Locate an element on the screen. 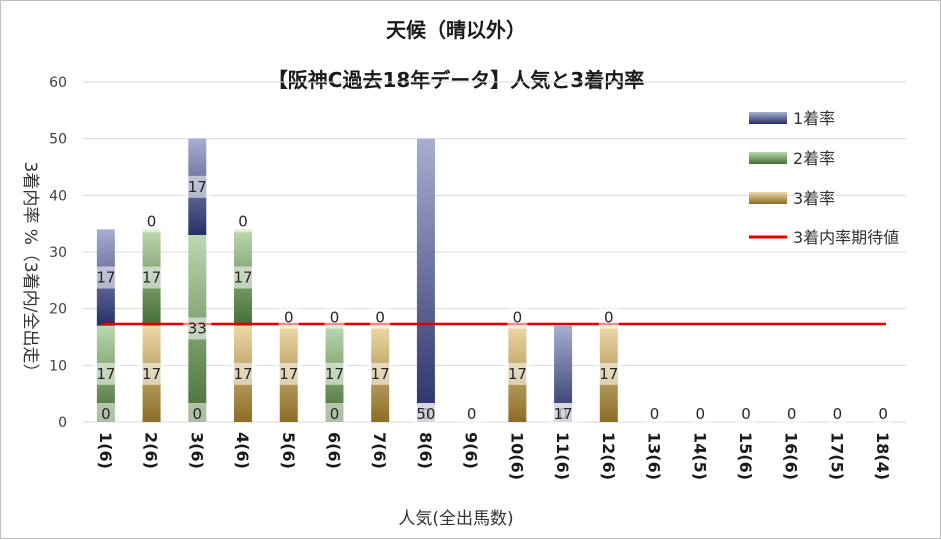  y-axis-label: 3着内率 %（3着内/全出走） is located at coordinates (30, 271).